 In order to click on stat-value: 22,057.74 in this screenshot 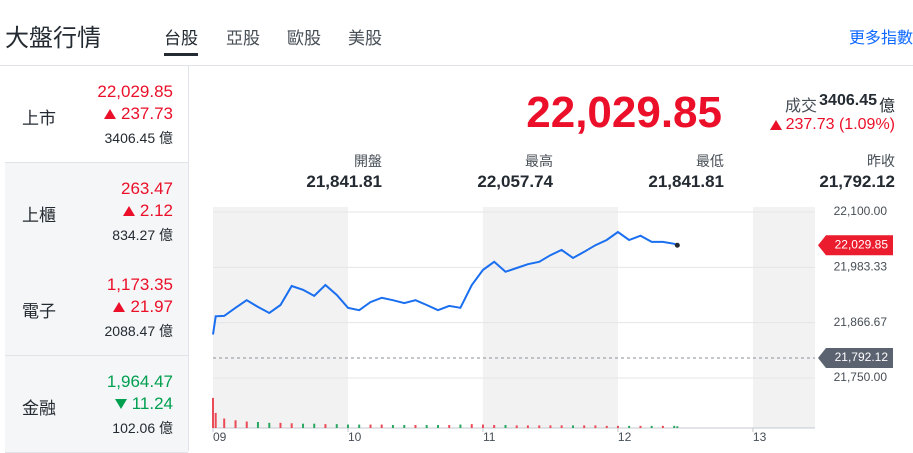, I will do `click(515, 181)`.